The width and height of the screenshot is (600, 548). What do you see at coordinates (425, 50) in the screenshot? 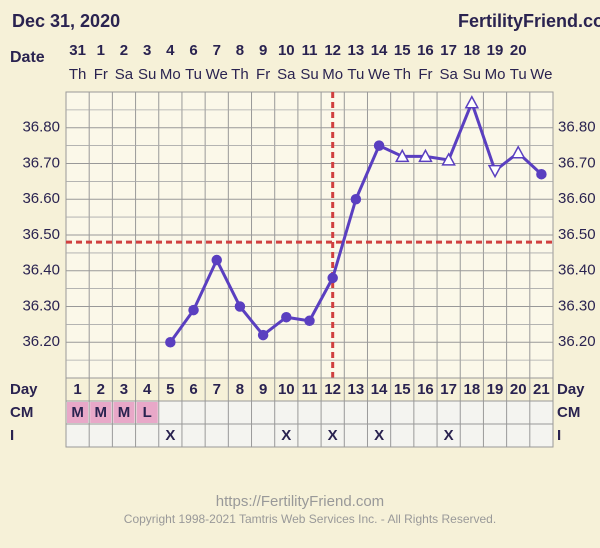
I see `date-label: 16` at bounding box center [425, 50].